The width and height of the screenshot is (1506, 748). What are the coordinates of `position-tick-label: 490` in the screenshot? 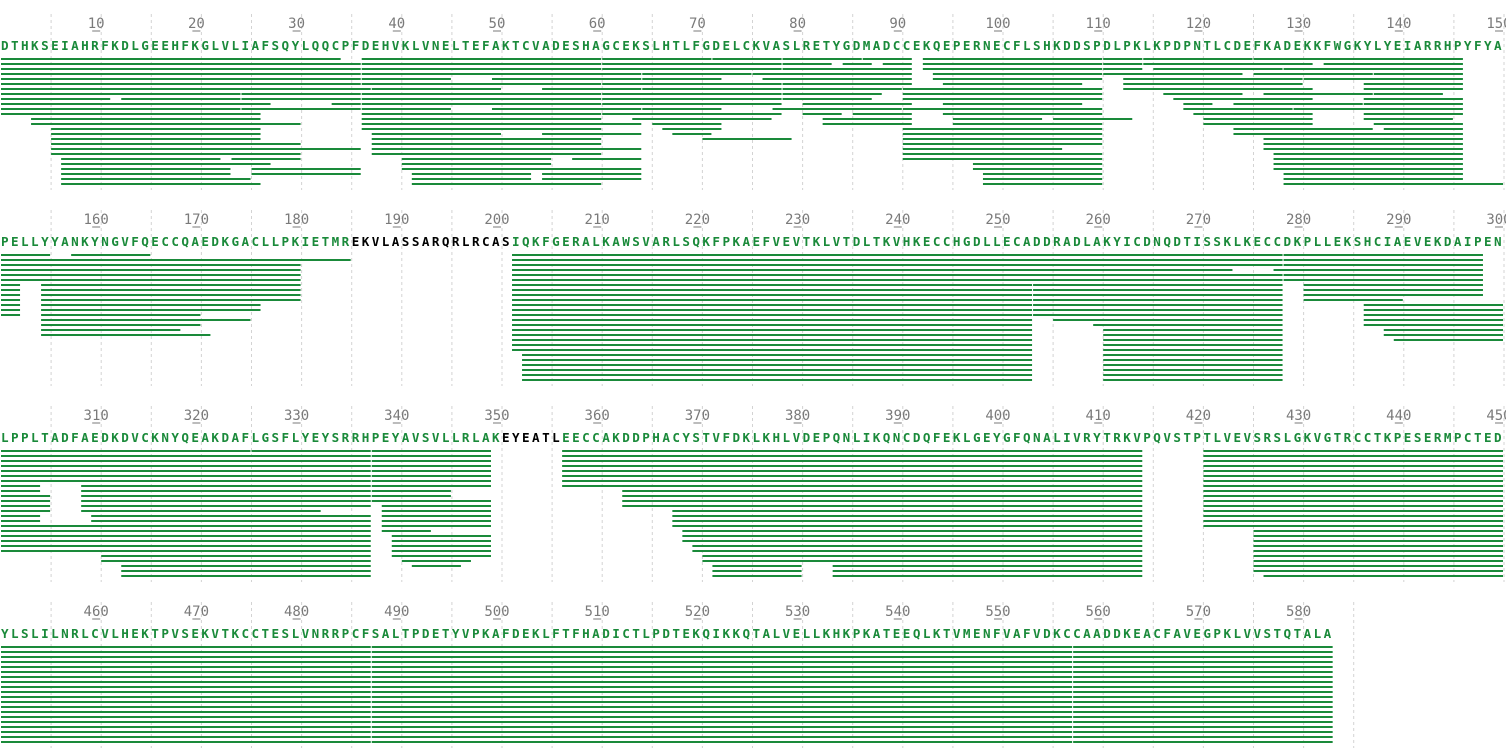 It's located at (396, 612).